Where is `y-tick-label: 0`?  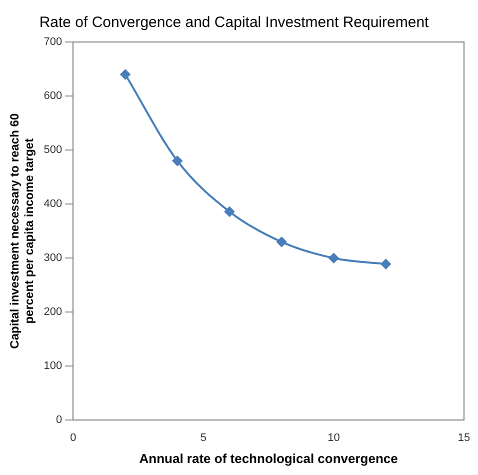
y-tick-label: 0 is located at coordinates (59, 420).